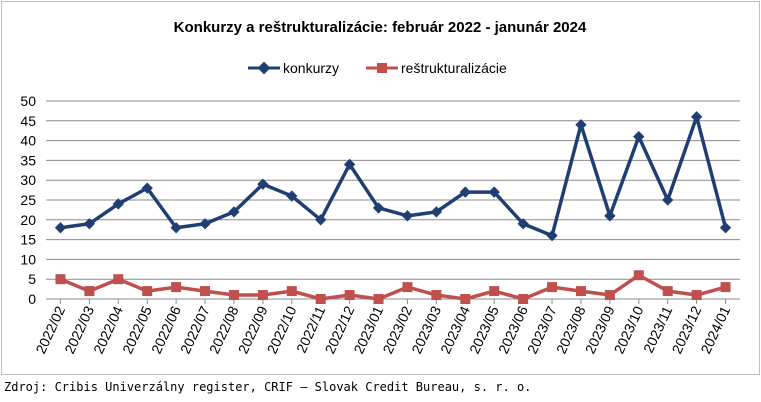  I want to click on legend-item-konkurzy: konkurzy, so click(293, 68).